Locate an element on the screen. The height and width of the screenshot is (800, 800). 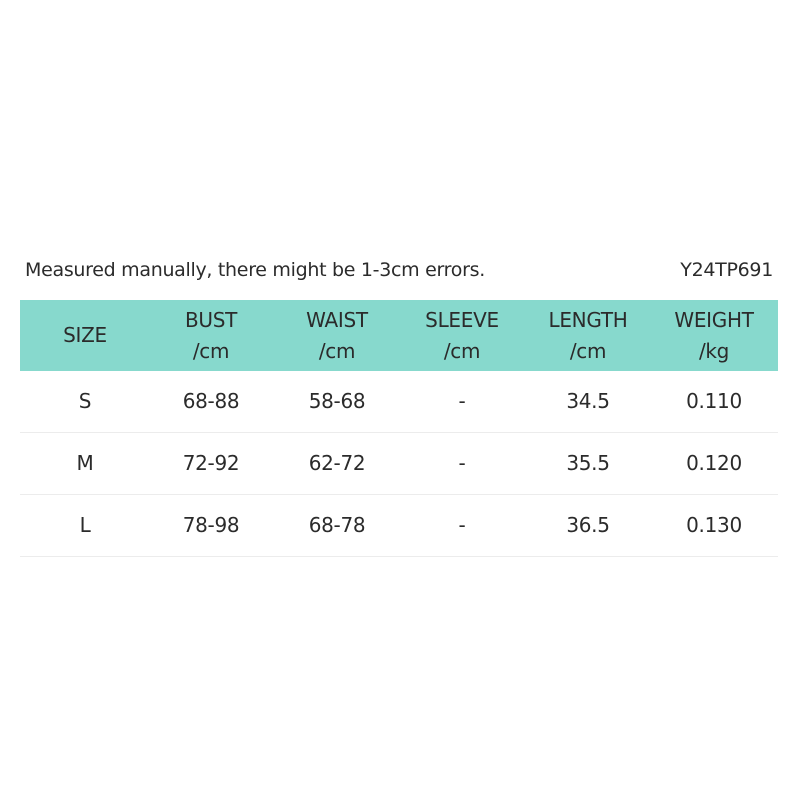
table-cell: L is located at coordinates (85, 525).